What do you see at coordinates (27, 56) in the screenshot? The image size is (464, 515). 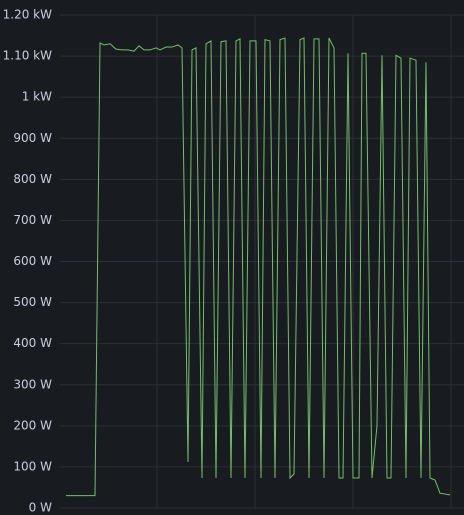 I see `y-tick-label: 1.10 kW` at bounding box center [27, 56].